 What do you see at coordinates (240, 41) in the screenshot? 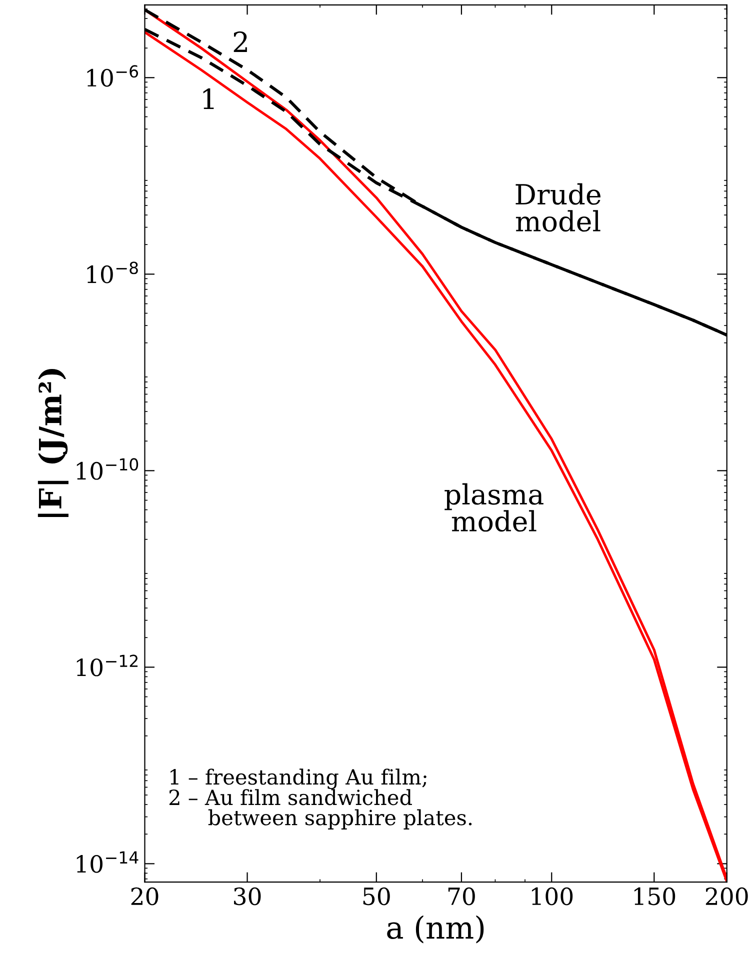
I see `annotation: 2` at bounding box center [240, 41].